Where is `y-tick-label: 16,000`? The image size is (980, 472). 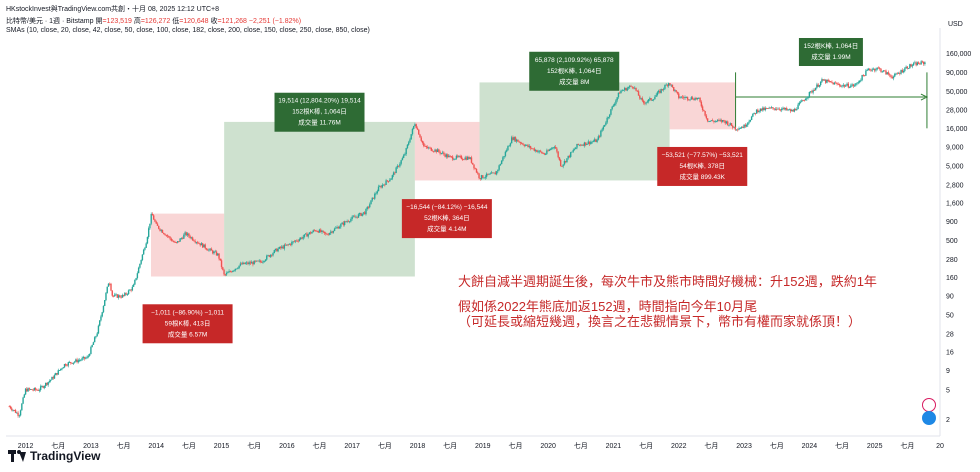 y-tick-label: 16,000 is located at coordinates (957, 129).